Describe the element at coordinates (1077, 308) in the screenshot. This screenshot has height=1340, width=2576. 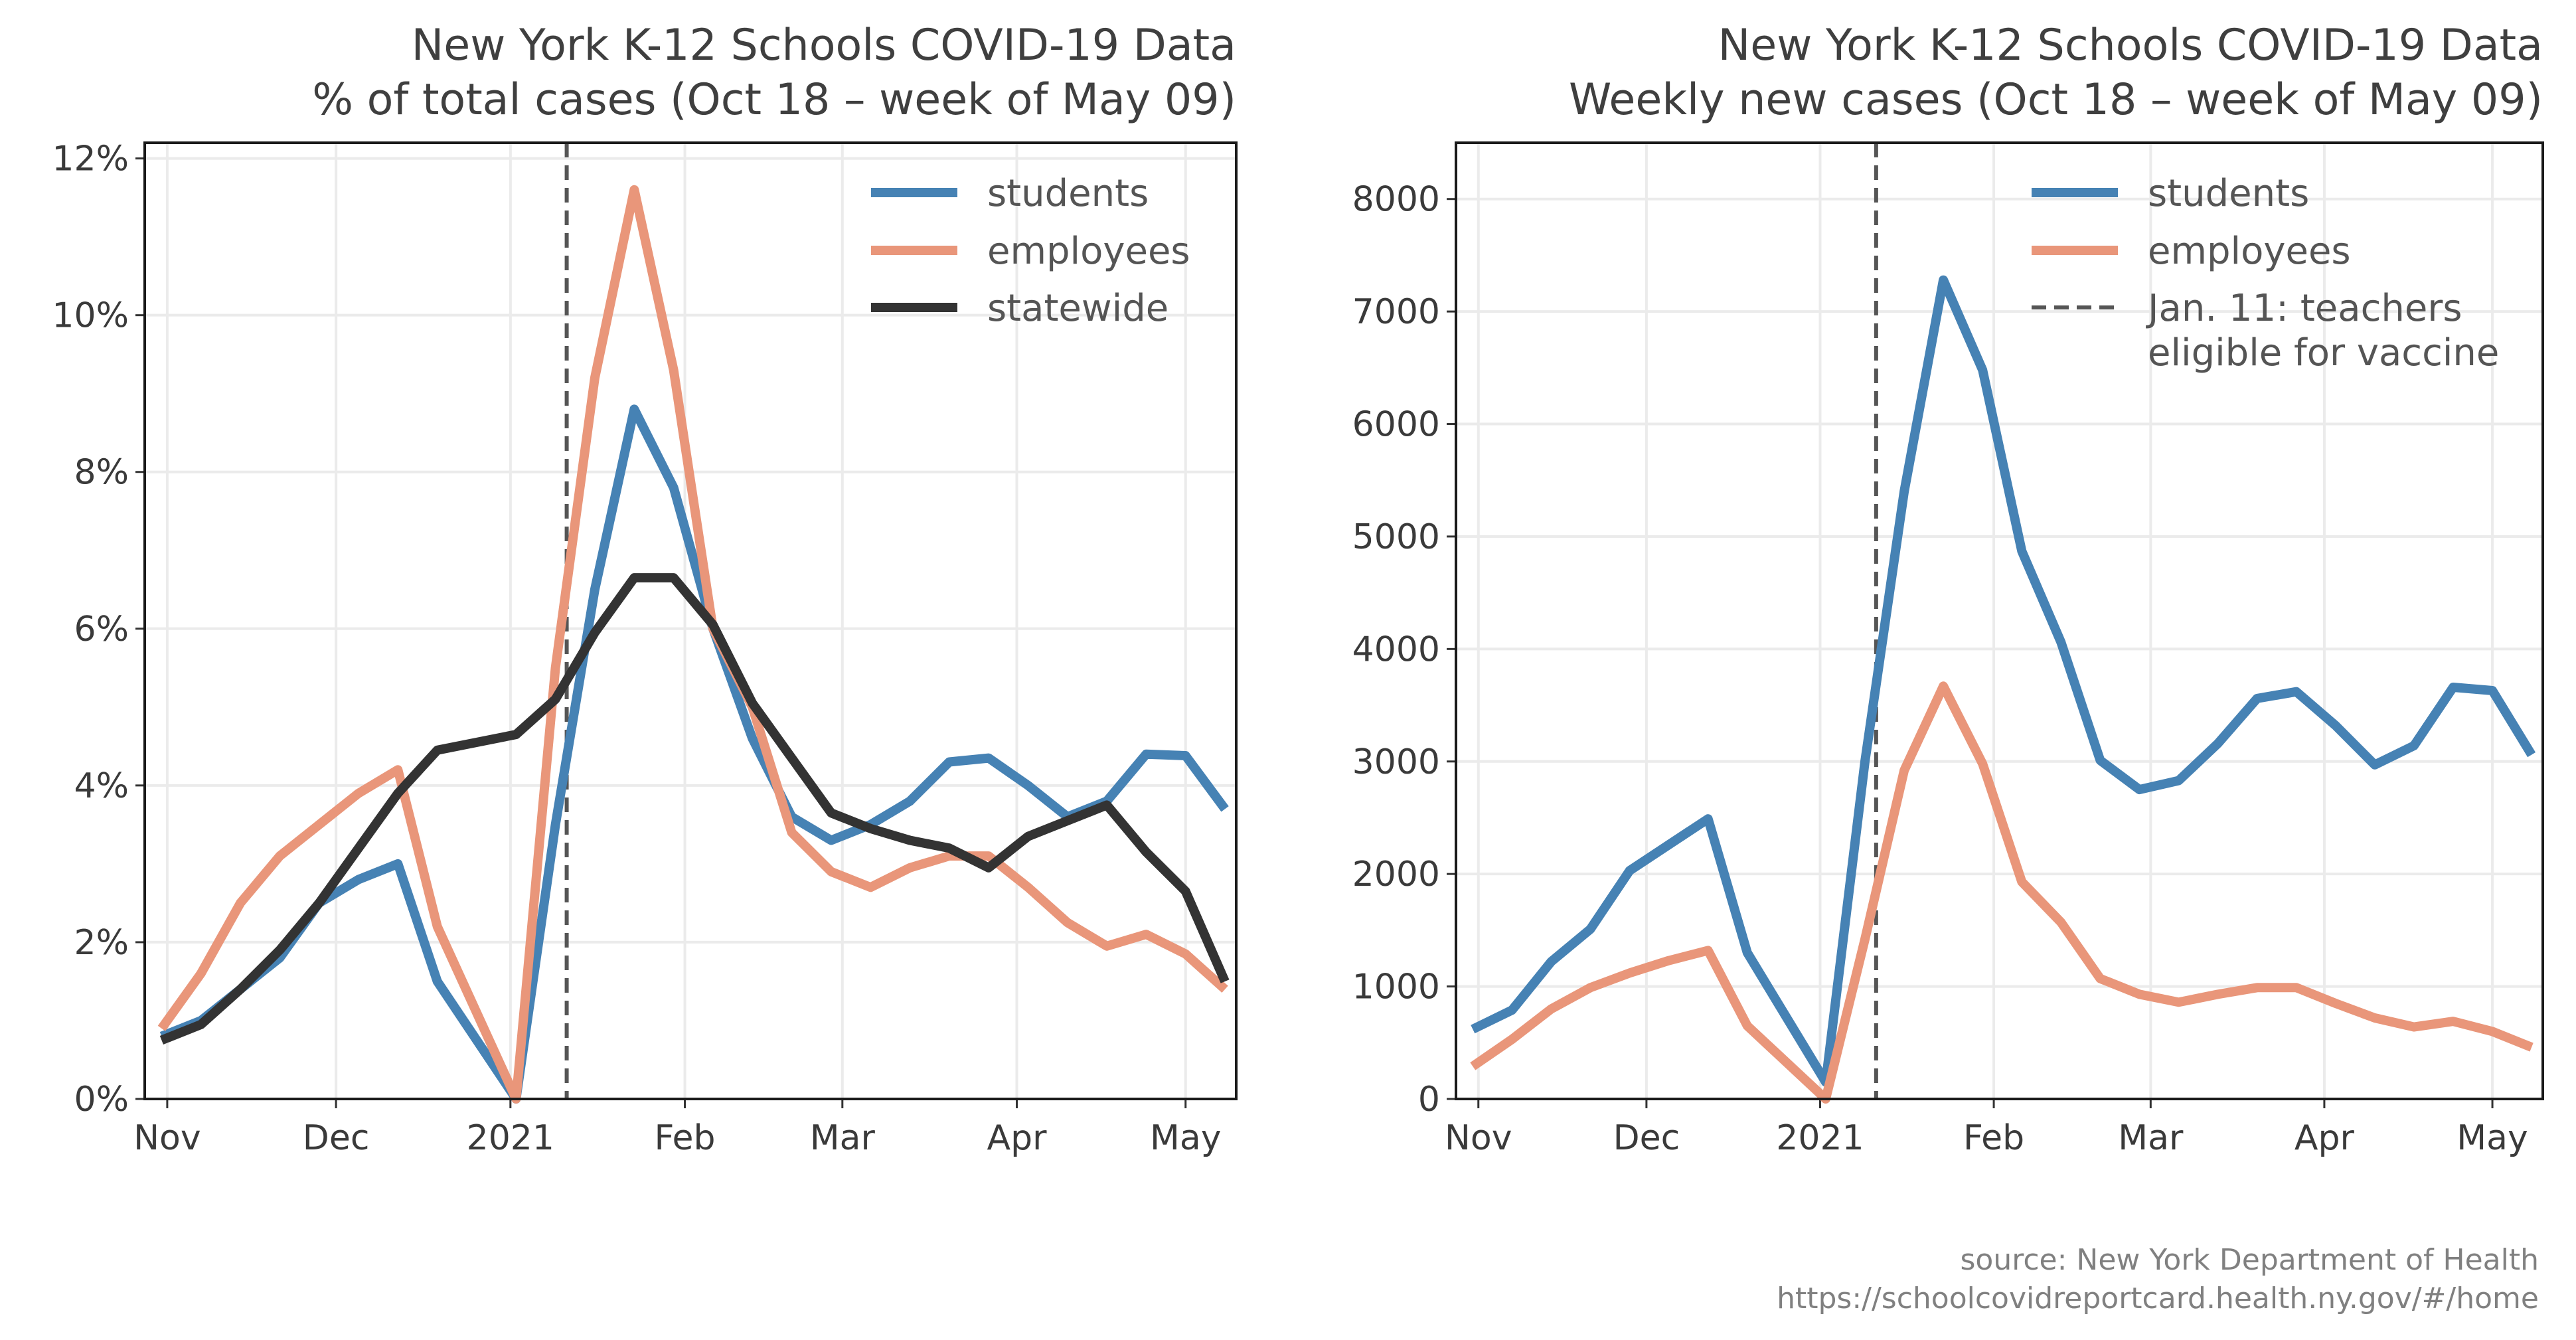
I see `legend-label-3: statewide` at that location.